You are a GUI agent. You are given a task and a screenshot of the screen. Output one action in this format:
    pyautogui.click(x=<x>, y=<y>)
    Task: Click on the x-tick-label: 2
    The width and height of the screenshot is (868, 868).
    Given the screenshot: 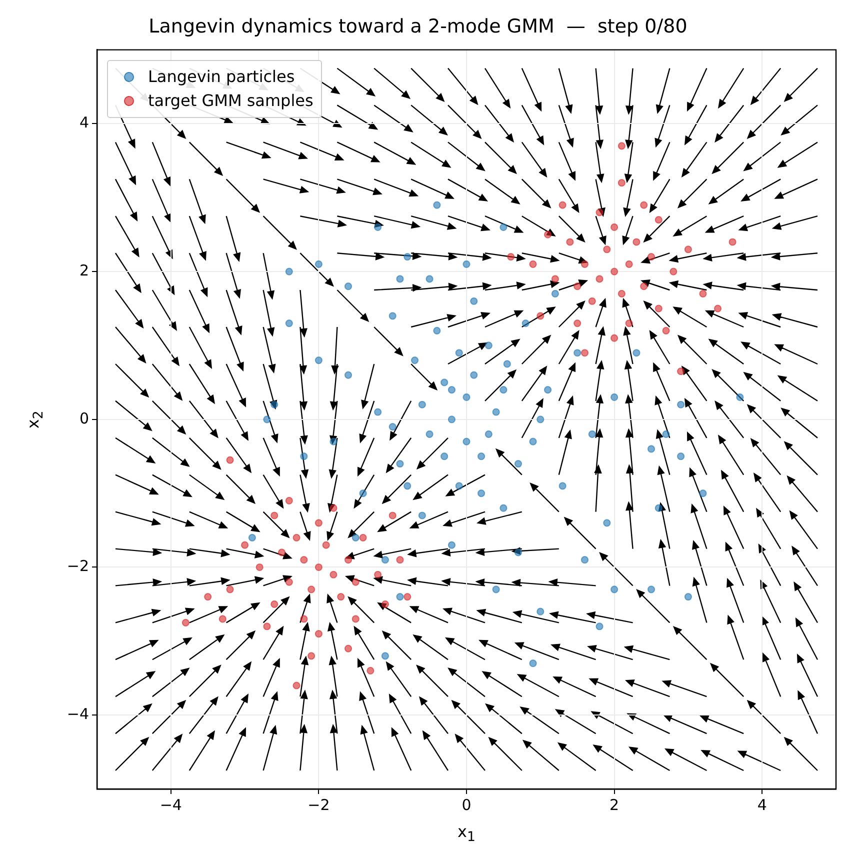 What is the action you would take?
    pyautogui.click(x=615, y=805)
    